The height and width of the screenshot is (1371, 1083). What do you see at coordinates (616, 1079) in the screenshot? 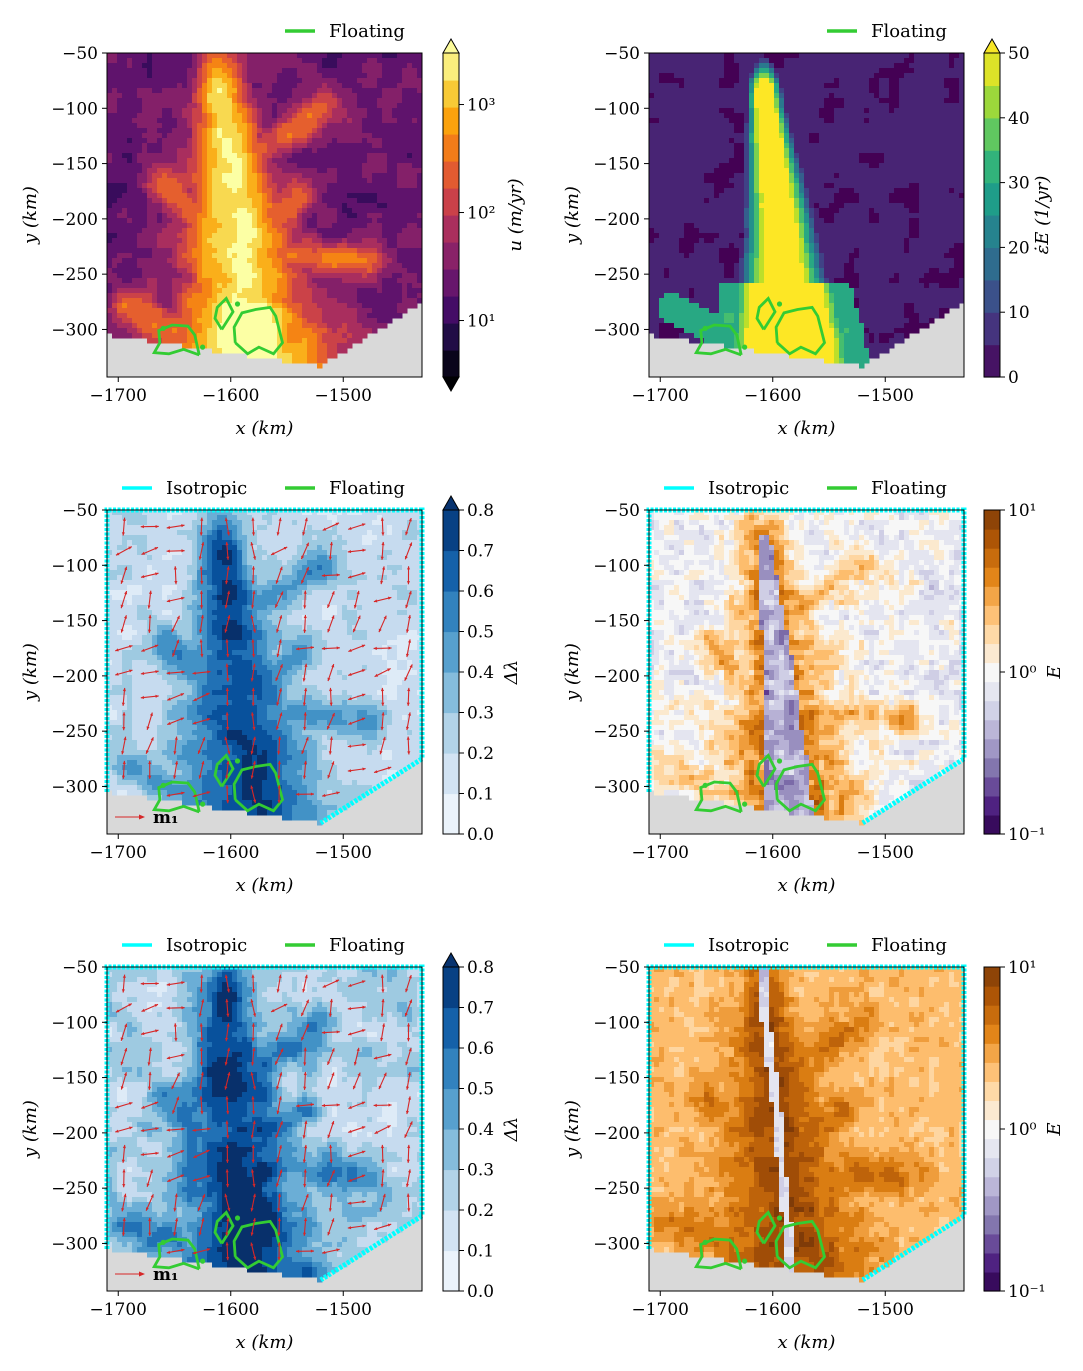
I see `y-tick-label: −150` at bounding box center [616, 1079].